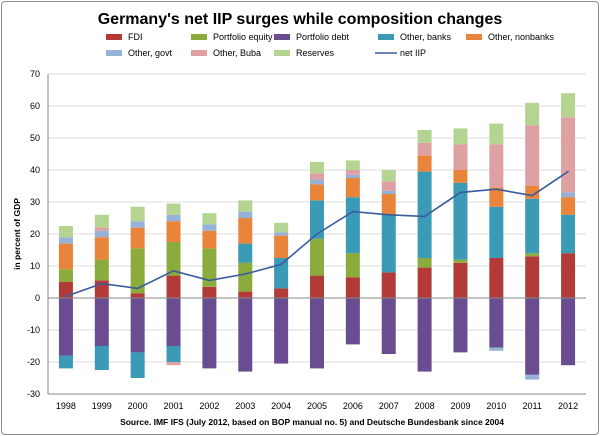 This screenshot has width=600, height=436. Describe the element at coordinates (281, 406) in the screenshot. I see `x-tick-label: 2004` at that location.